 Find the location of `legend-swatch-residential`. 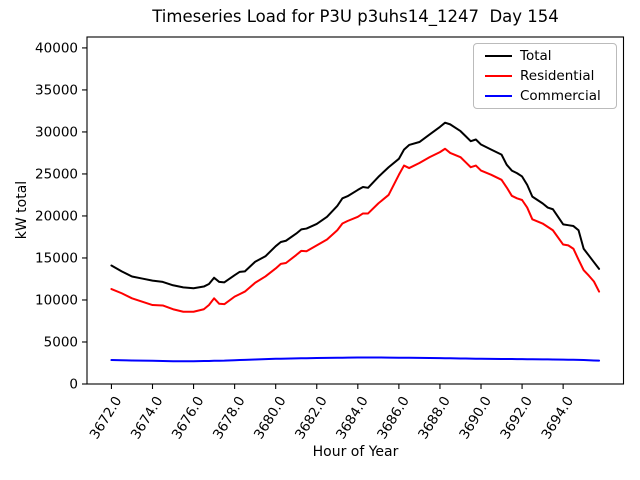

legend-swatch-residential is located at coordinates (498, 76).